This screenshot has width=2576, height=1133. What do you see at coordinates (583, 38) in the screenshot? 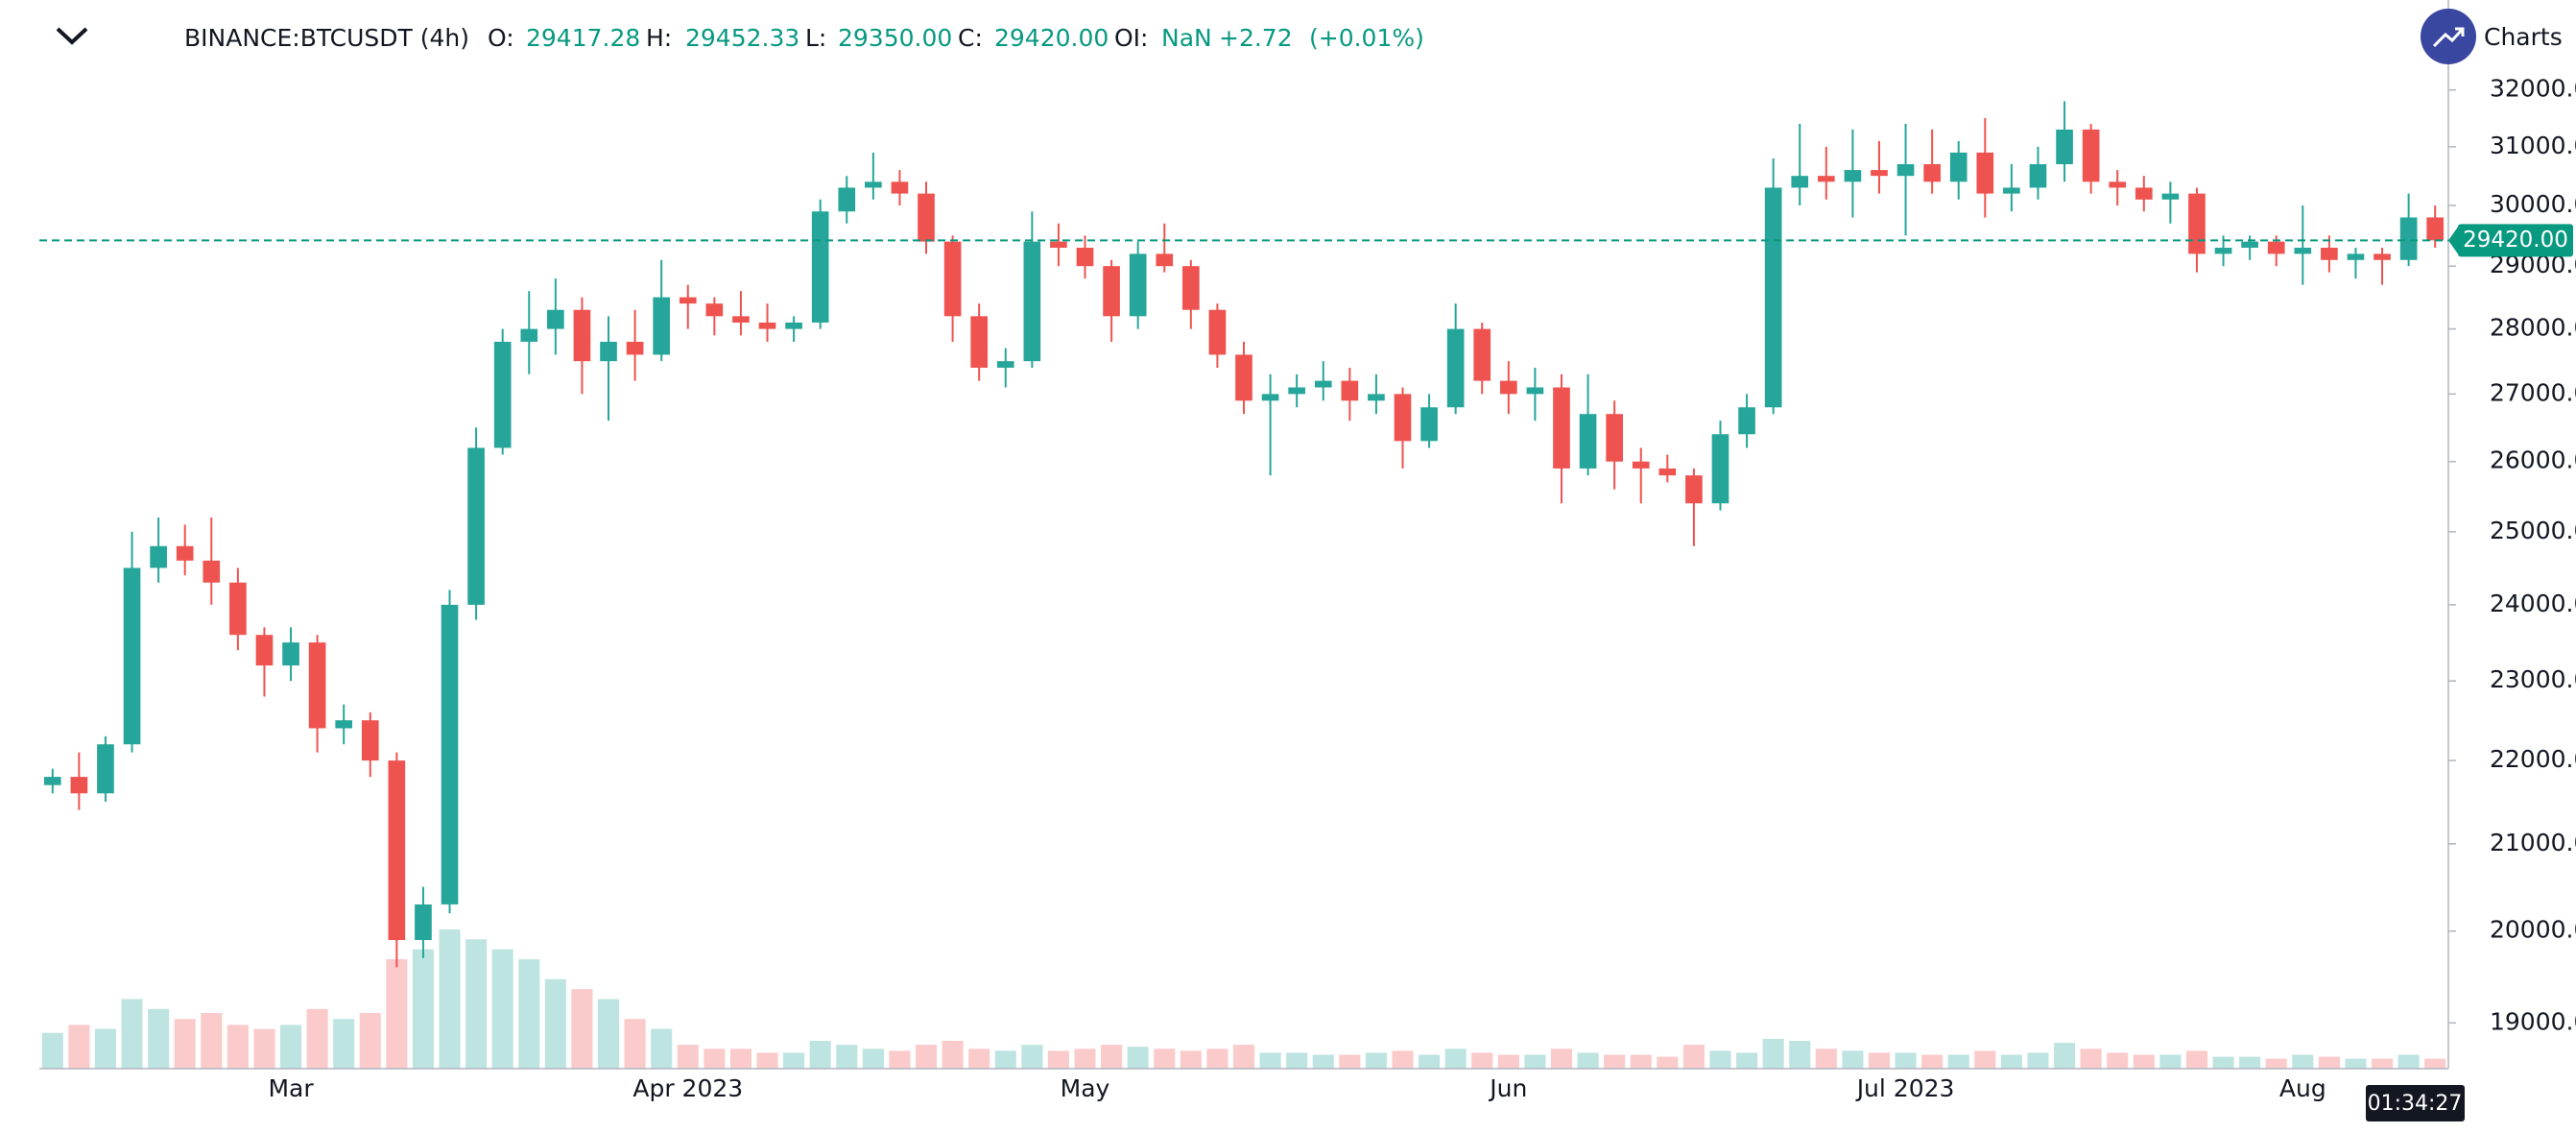
I see `legend-value: 29417.28` at bounding box center [583, 38].